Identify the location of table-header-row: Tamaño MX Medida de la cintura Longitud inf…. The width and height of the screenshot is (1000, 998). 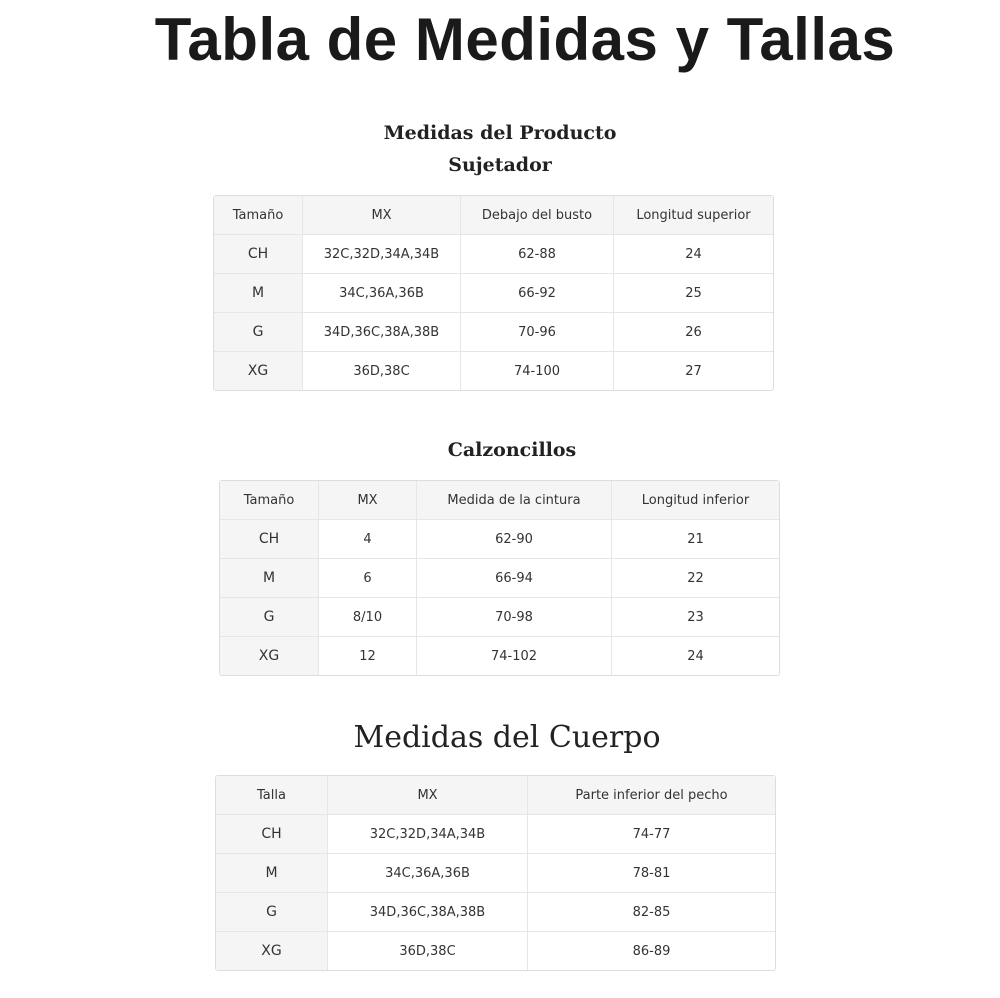
(499, 500).